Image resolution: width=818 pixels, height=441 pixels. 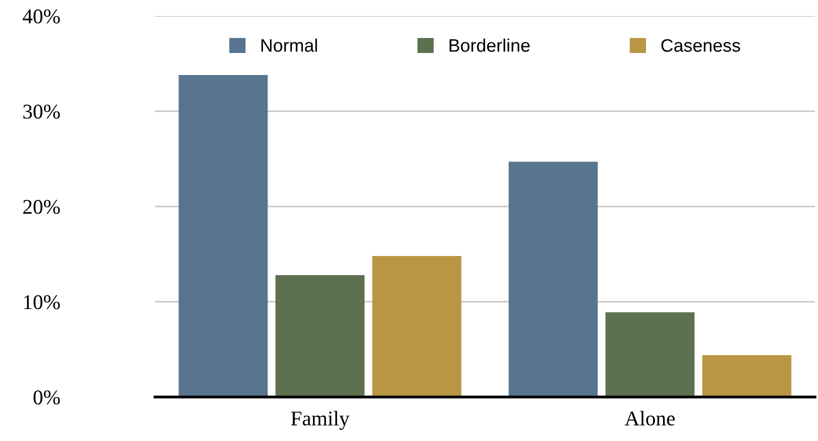 I want to click on y-tick-label: 10%, so click(x=42, y=302).